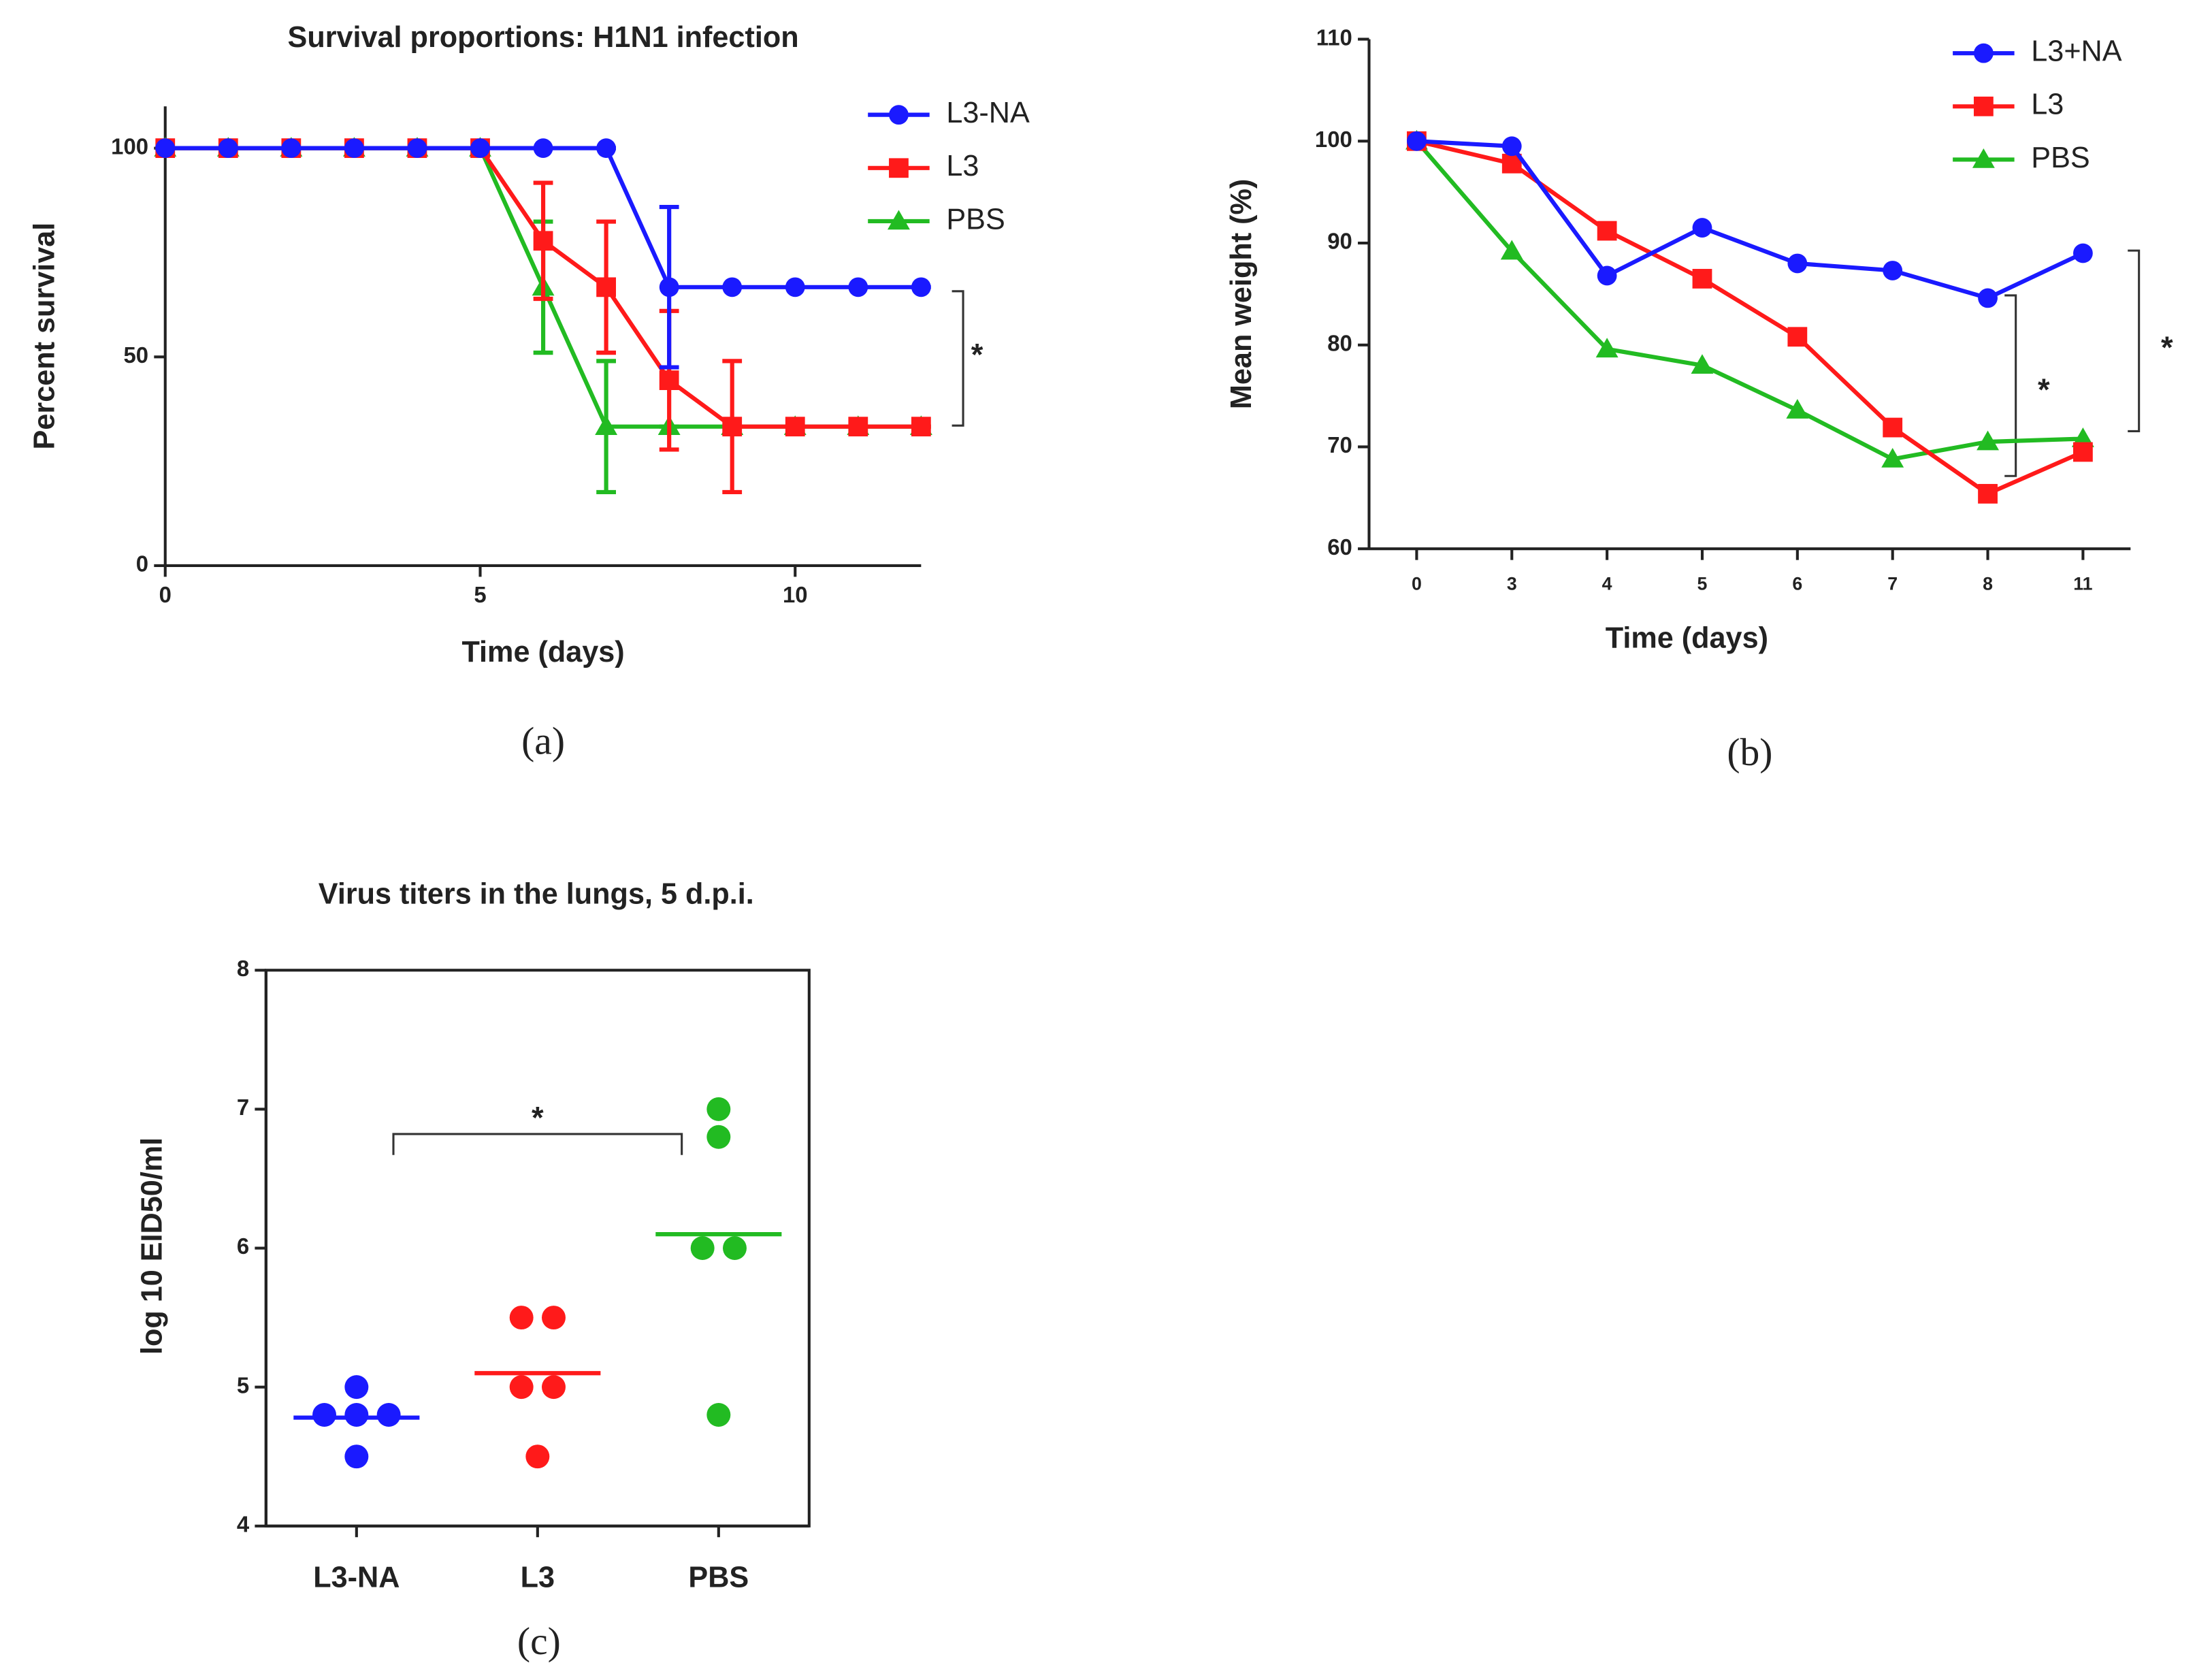 The height and width of the screenshot is (1680, 2195). I want to click on y-tick-label: 50, so click(135, 355).